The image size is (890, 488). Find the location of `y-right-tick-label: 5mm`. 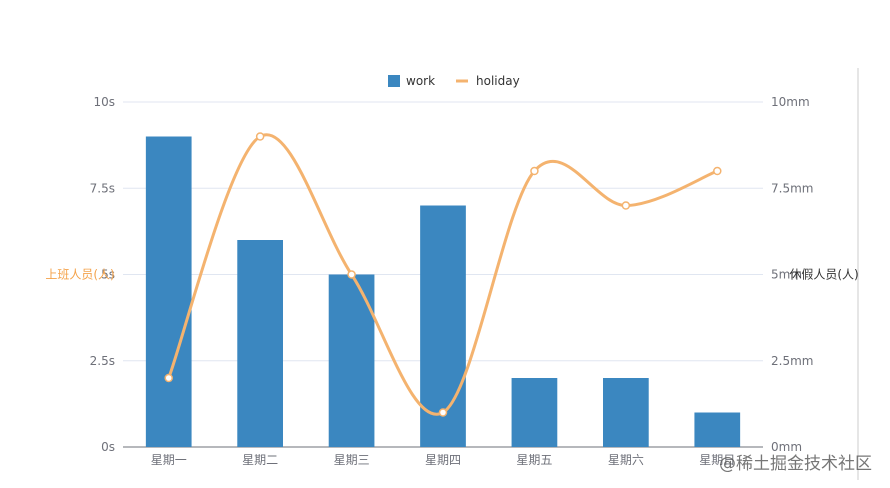

y-right-tick-label: 5mm is located at coordinates (786, 275).